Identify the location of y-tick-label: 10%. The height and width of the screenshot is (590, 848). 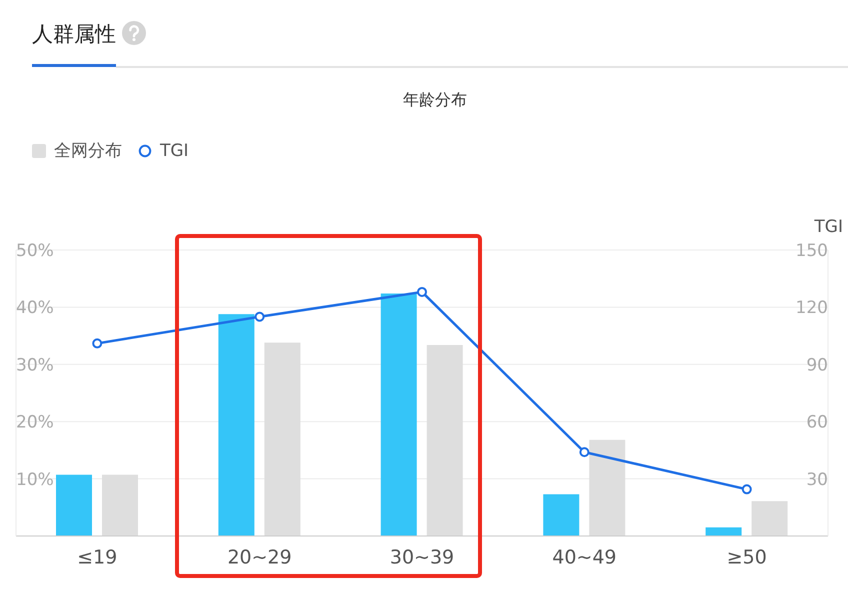
(35, 480).